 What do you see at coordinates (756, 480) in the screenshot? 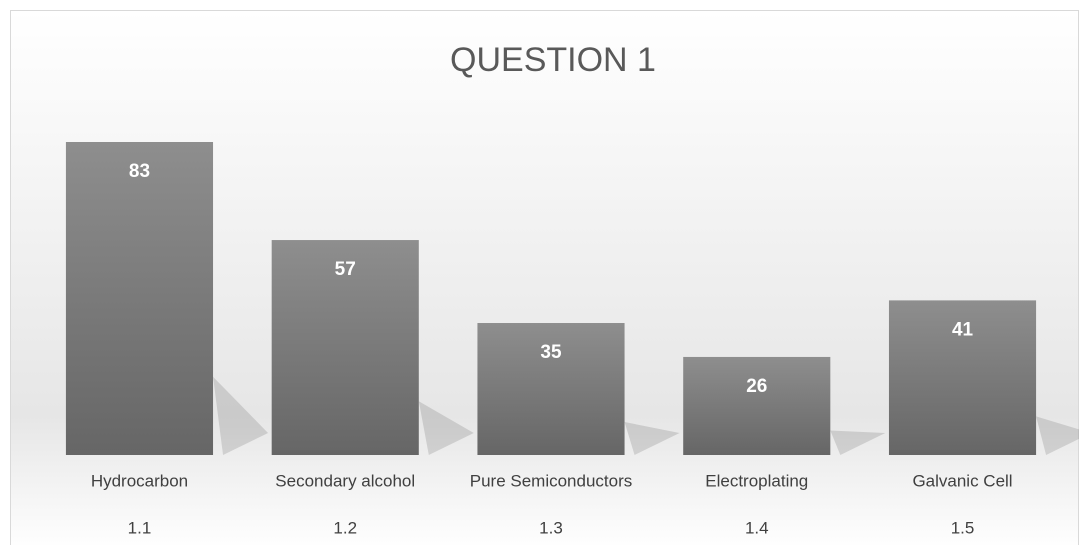
I see `x-tick-label: Electroplating` at bounding box center [756, 480].